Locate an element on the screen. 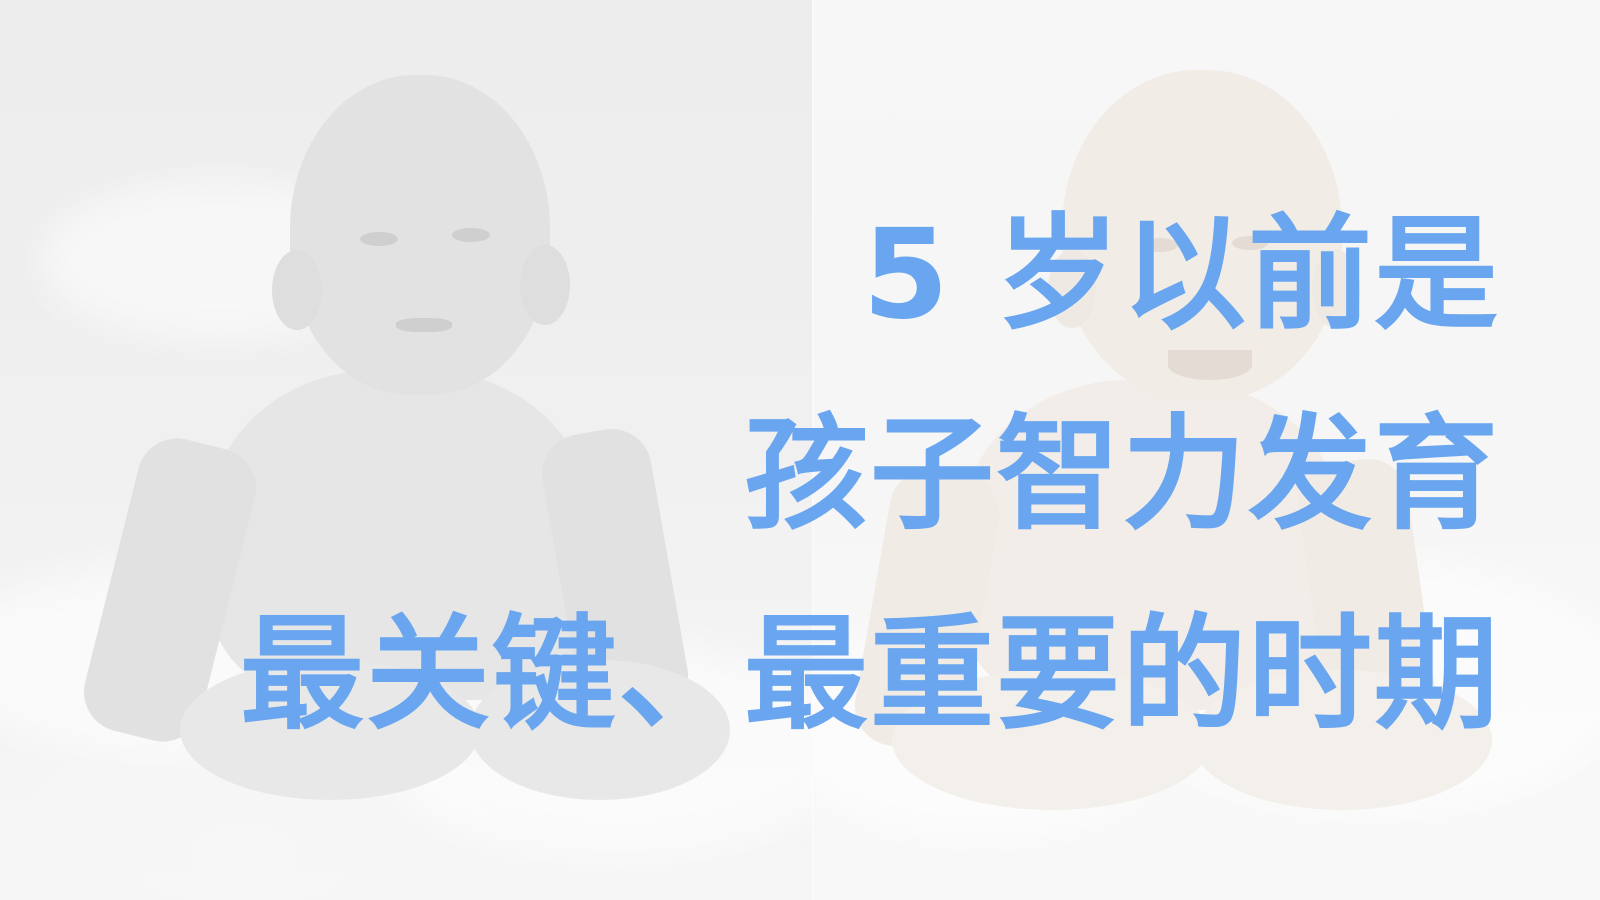  headline-line-1: 5 岁以前是 is located at coordinates (1181, 275).